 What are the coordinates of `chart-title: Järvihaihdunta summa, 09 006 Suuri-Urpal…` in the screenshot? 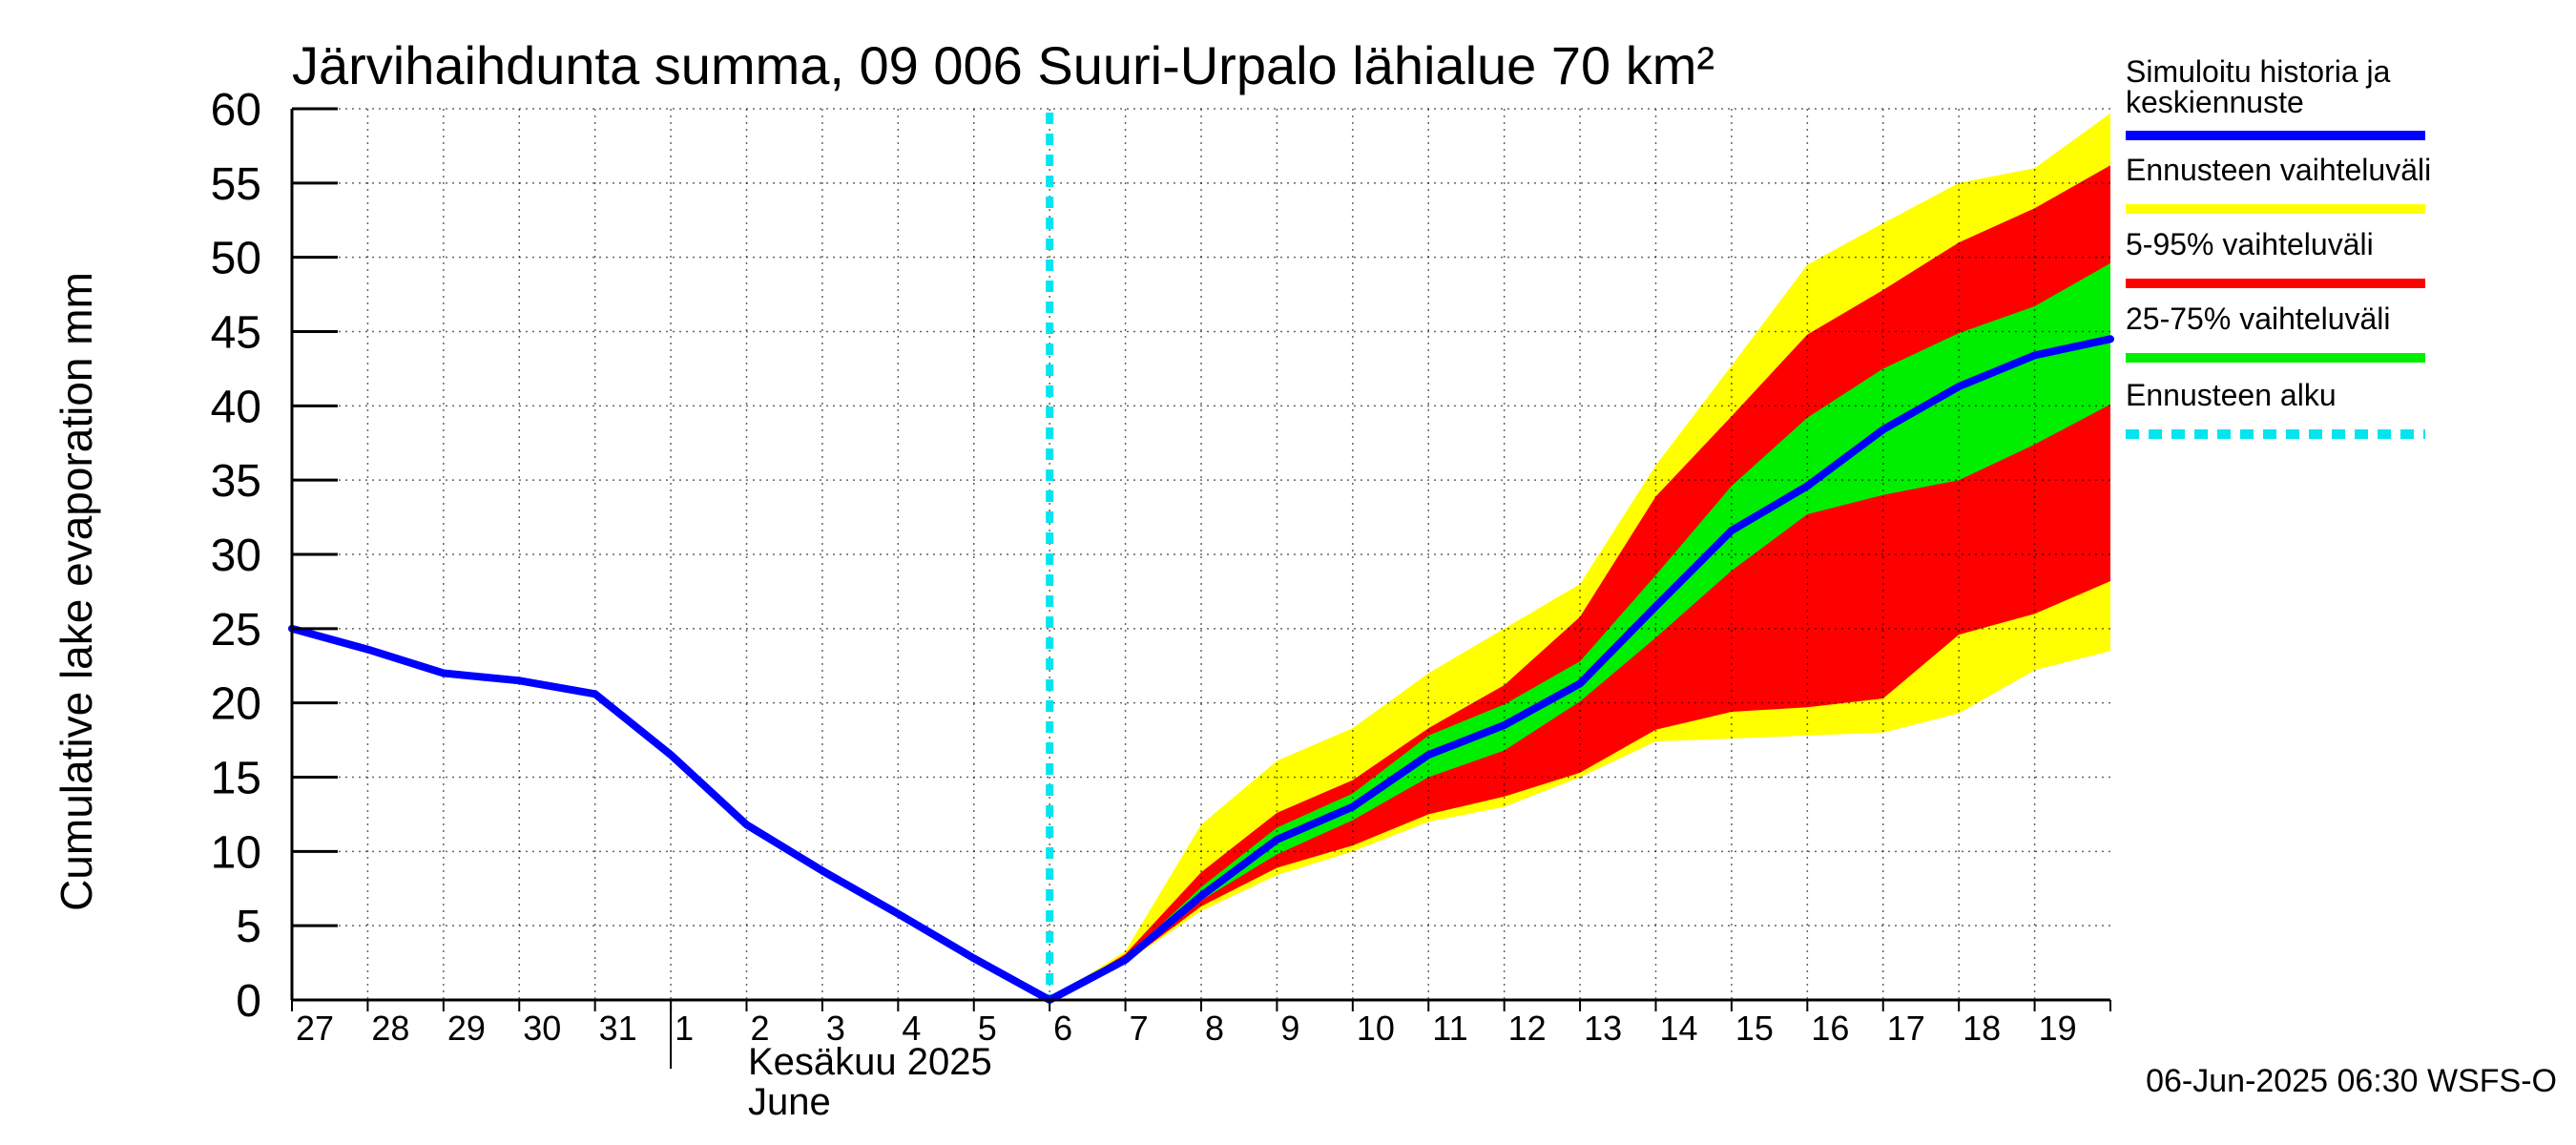 It's located at (1003, 65).